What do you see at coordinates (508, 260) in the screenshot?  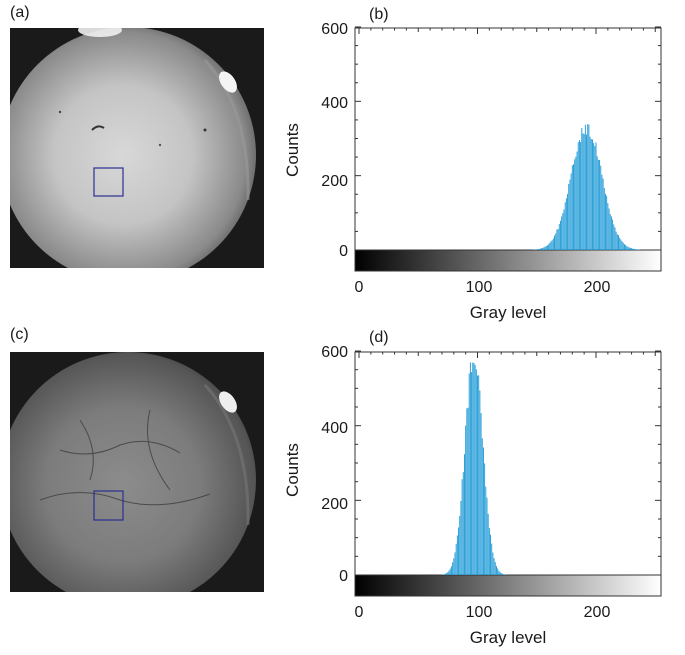 I see `gray-colorbar-b` at bounding box center [508, 260].